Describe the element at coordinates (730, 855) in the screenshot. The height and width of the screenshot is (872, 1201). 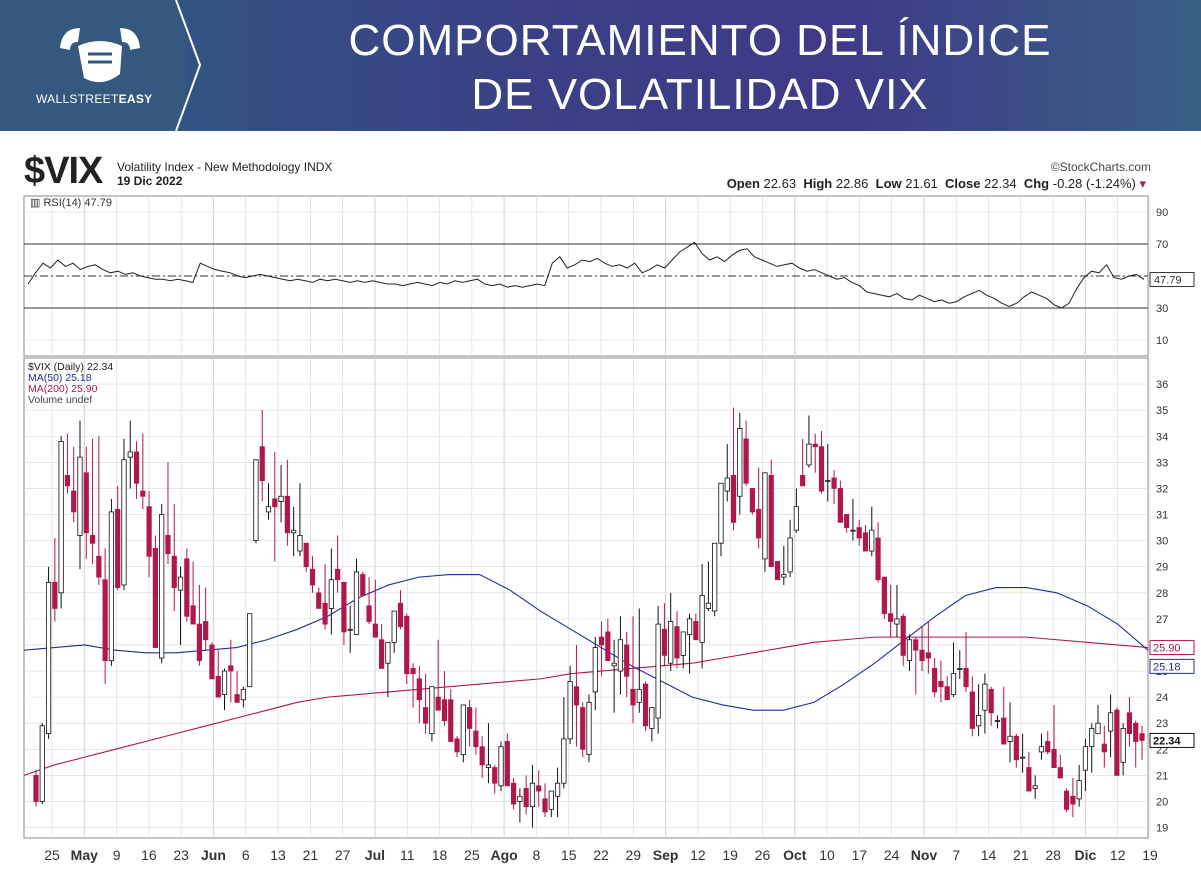
I see `x-tick-label: 19` at that location.